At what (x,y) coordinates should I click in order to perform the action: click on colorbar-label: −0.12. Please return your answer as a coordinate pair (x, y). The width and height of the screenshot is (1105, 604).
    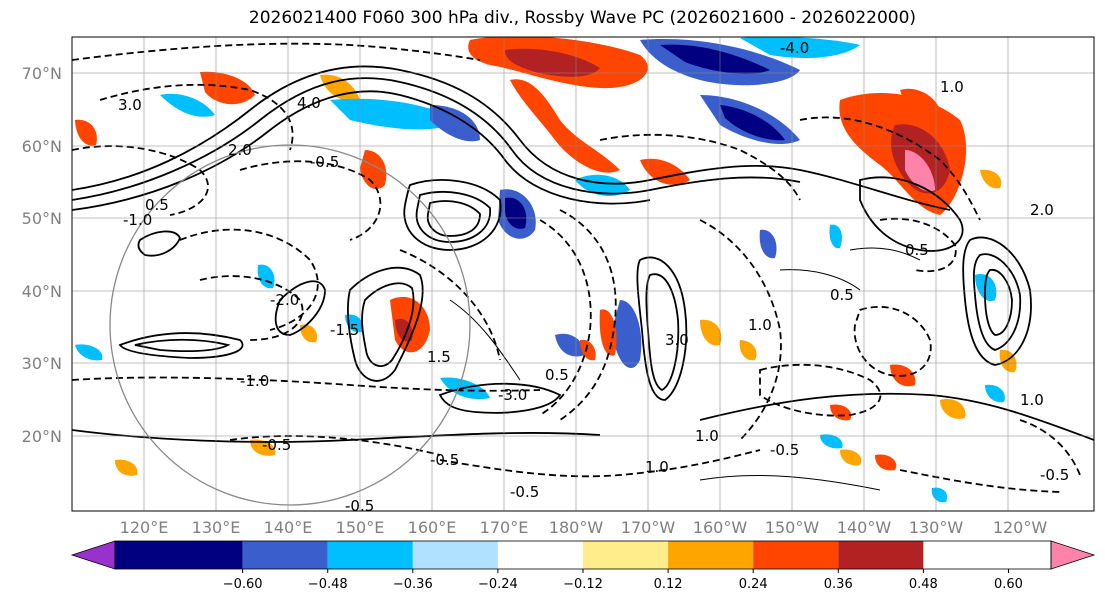
    Looking at the image, I should click on (583, 584).